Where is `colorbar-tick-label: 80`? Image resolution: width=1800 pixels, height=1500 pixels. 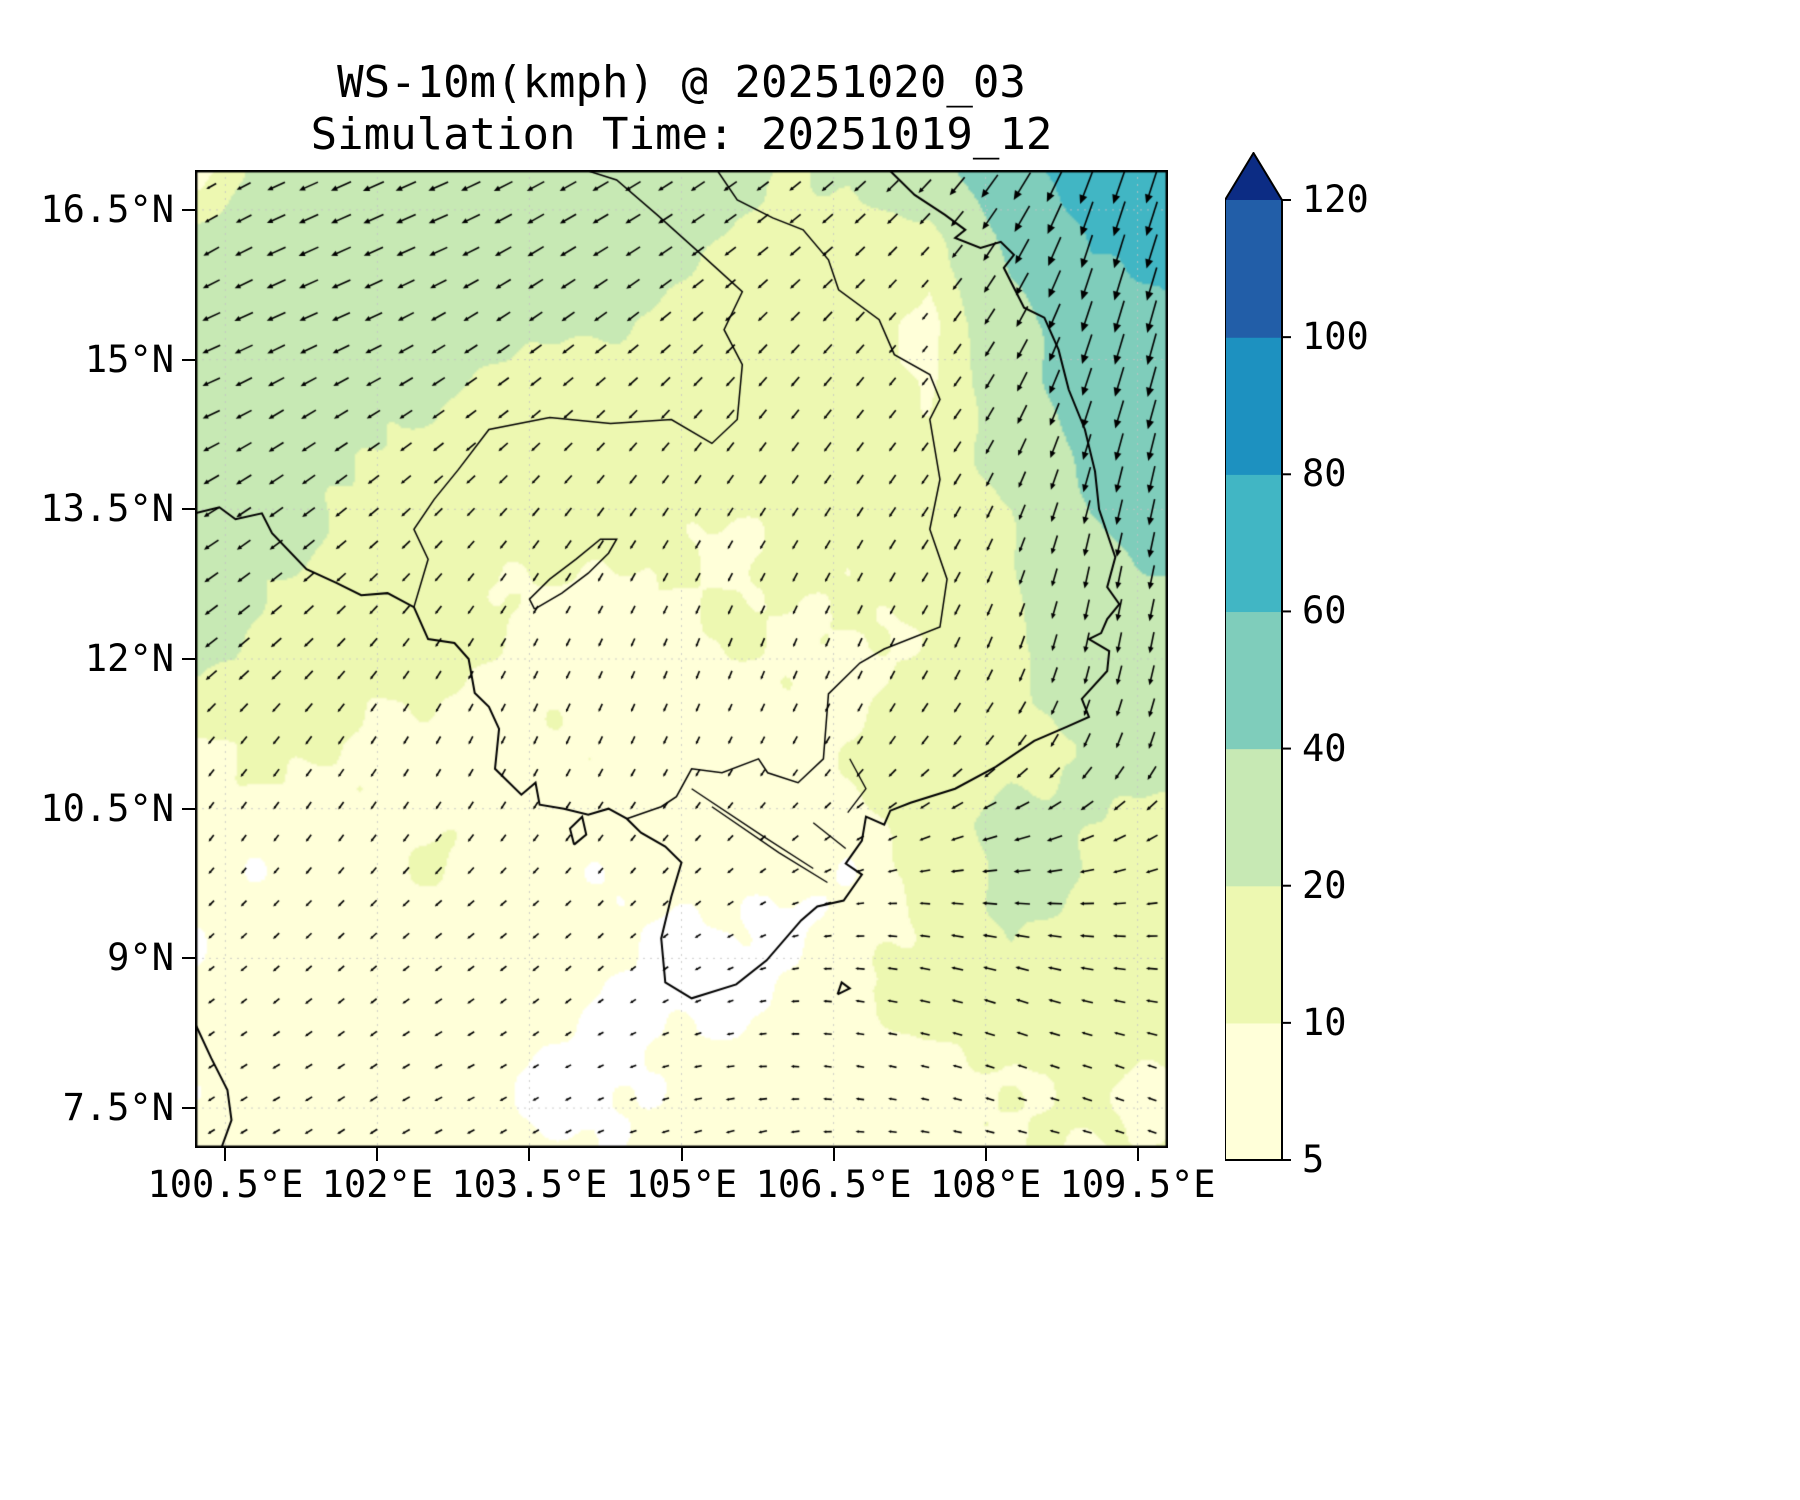 colorbar-tick-label: 80 is located at coordinates (1324, 474).